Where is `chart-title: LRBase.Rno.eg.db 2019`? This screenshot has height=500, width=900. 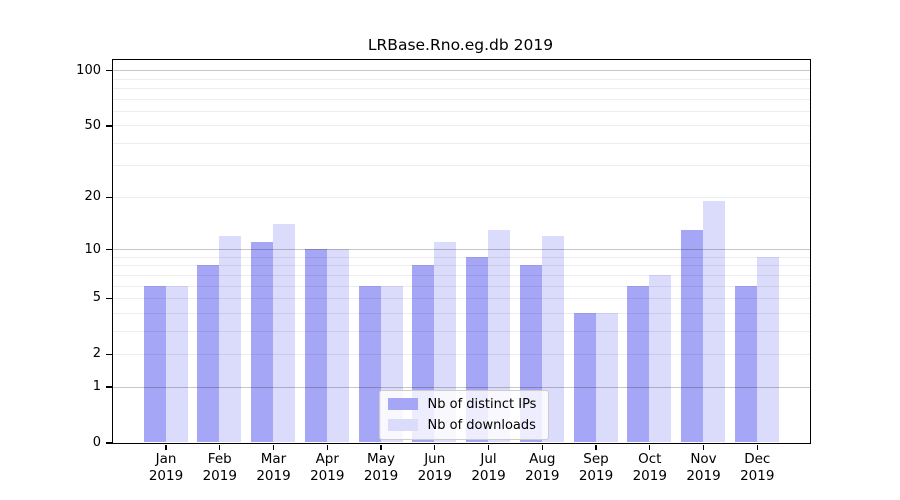 chart-title: LRBase.Rno.eg.db 2019 is located at coordinates (460, 45).